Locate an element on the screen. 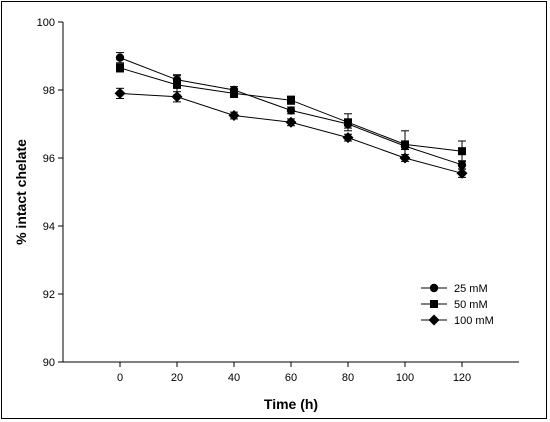 This screenshot has height=422, width=550. series-50-mm is located at coordinates (291, 112).